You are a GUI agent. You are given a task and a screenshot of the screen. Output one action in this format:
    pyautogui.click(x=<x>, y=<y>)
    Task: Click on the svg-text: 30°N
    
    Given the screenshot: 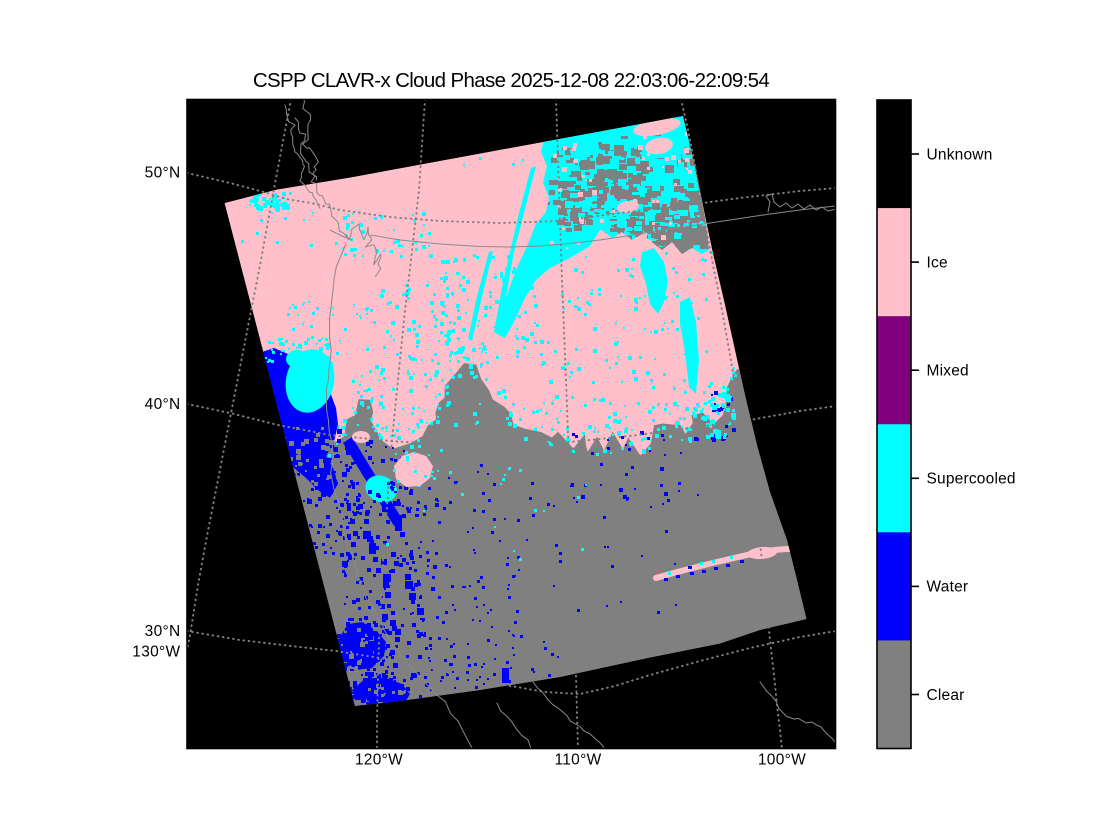 What is the action you would take?
    pyautogui.click(x=163, y=631)
    